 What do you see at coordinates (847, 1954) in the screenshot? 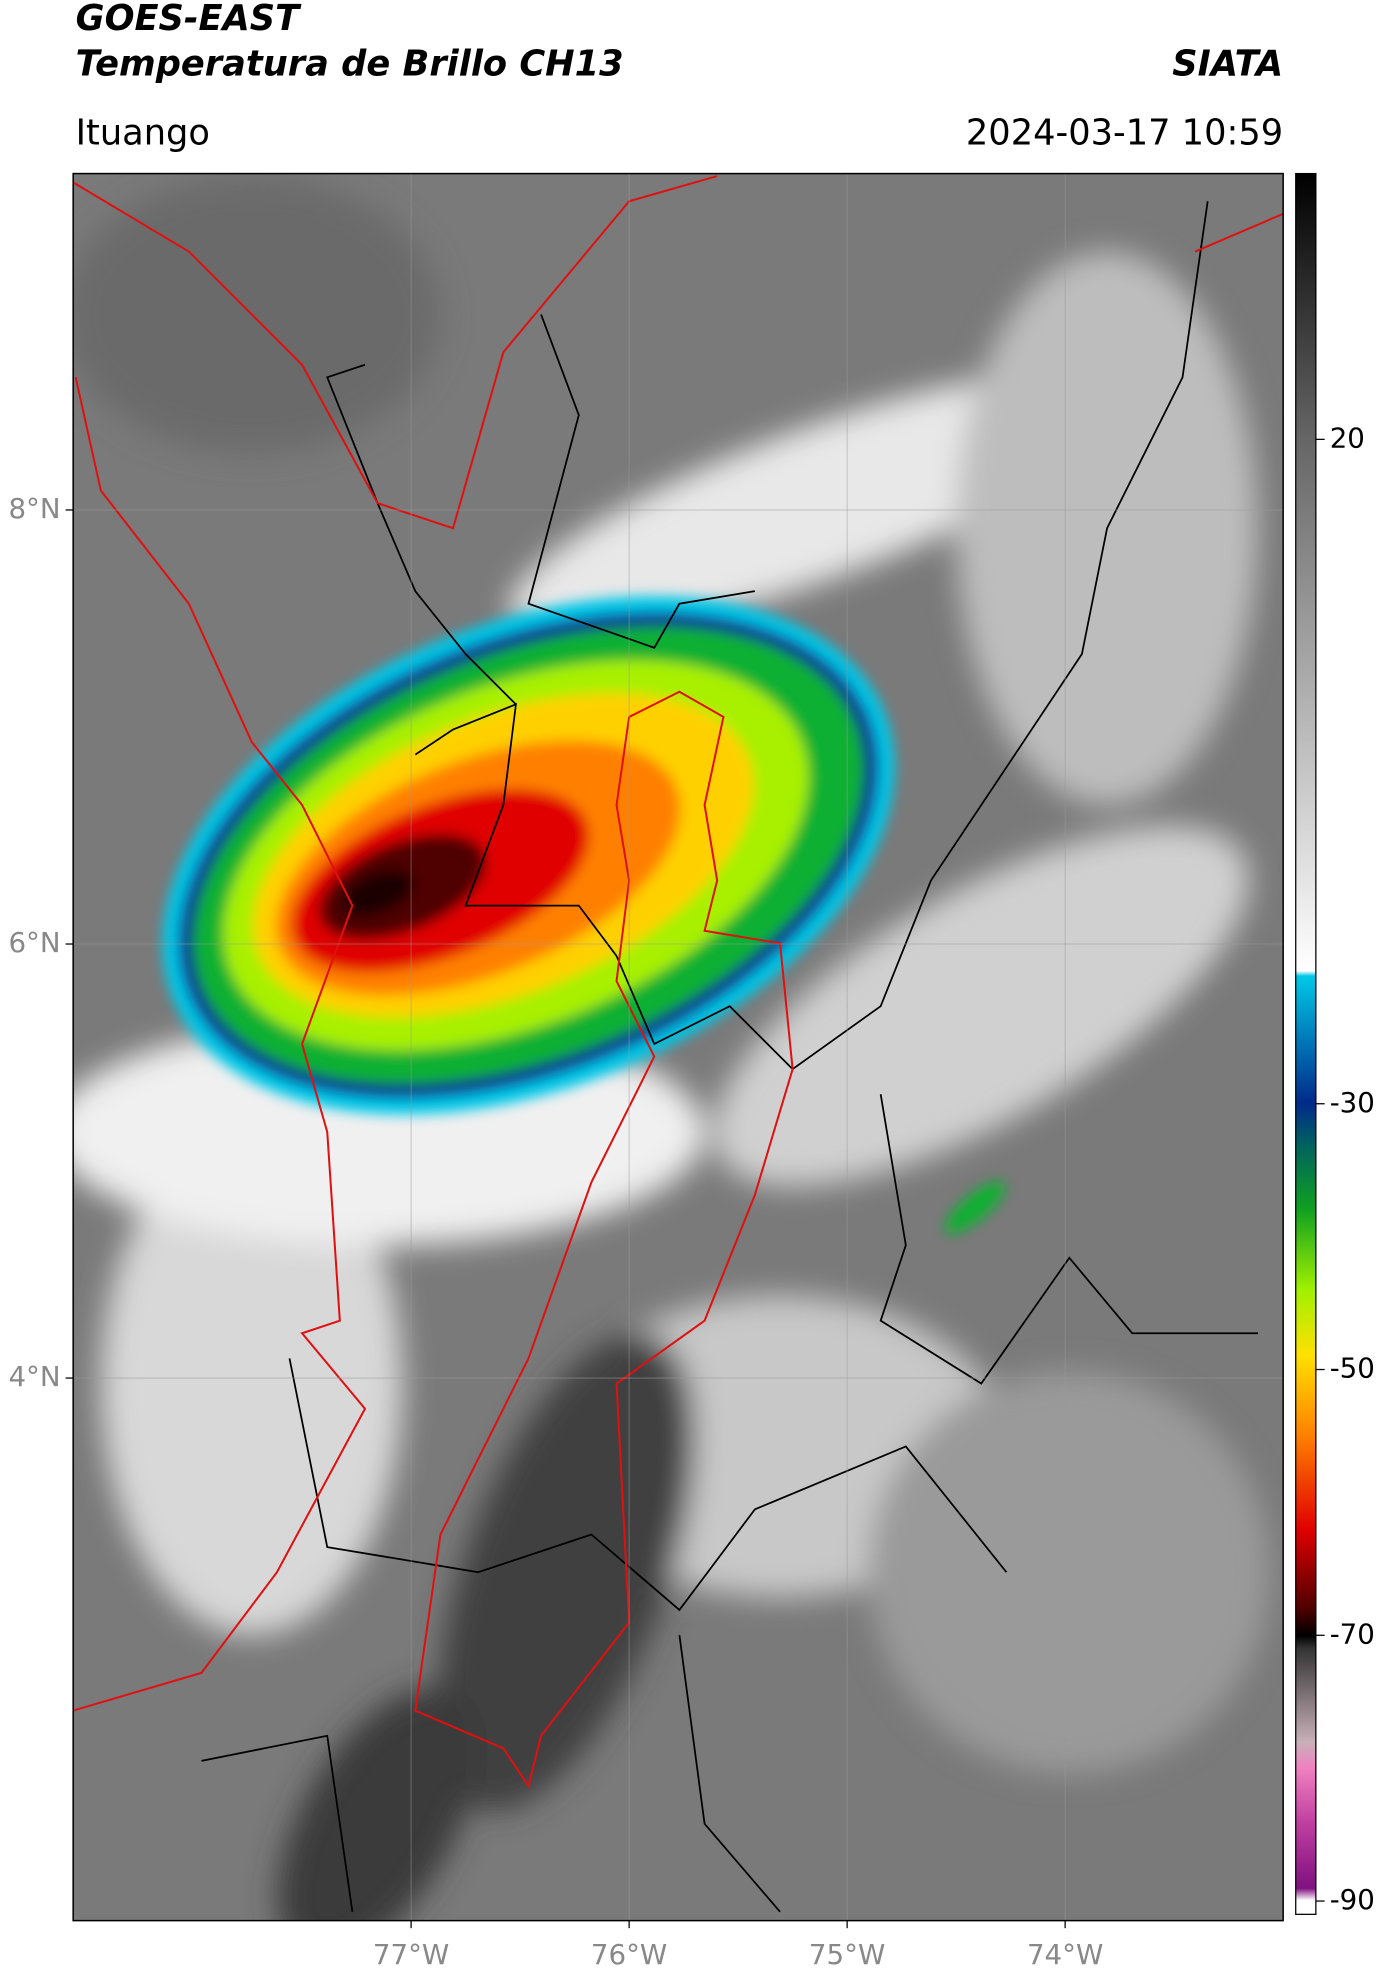
I see `lon-tick-label: 75°W` at bounding box center [847, 1954].